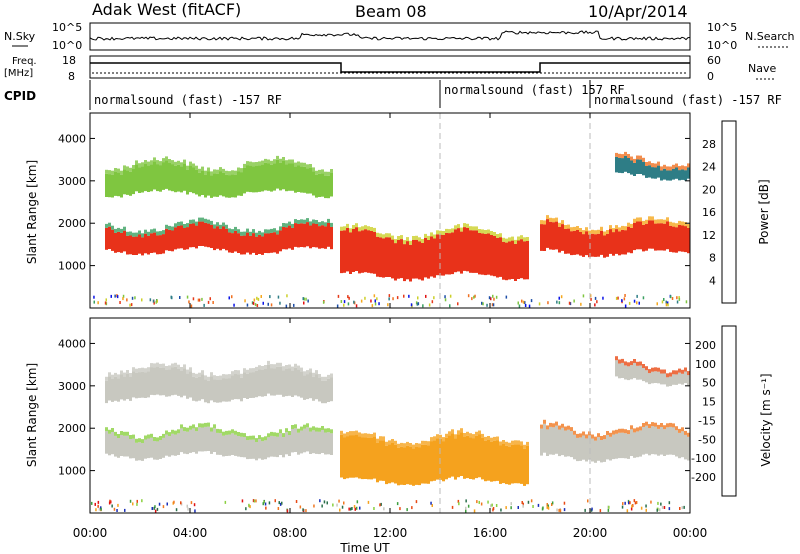 The image size is (800, 554). Describe the element at coordinates (729, 411) in the screenshot. I see `colorbar-frame` at that location.